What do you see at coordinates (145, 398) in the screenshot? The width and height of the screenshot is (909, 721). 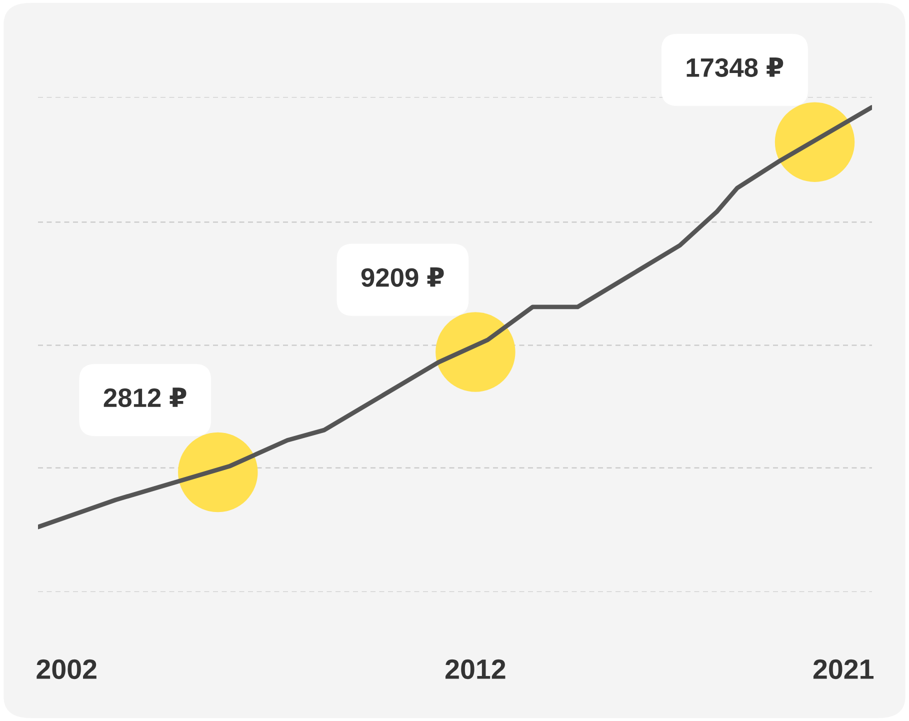 I see `annotation: 2812 ₽` at bounding box center [145, 398].